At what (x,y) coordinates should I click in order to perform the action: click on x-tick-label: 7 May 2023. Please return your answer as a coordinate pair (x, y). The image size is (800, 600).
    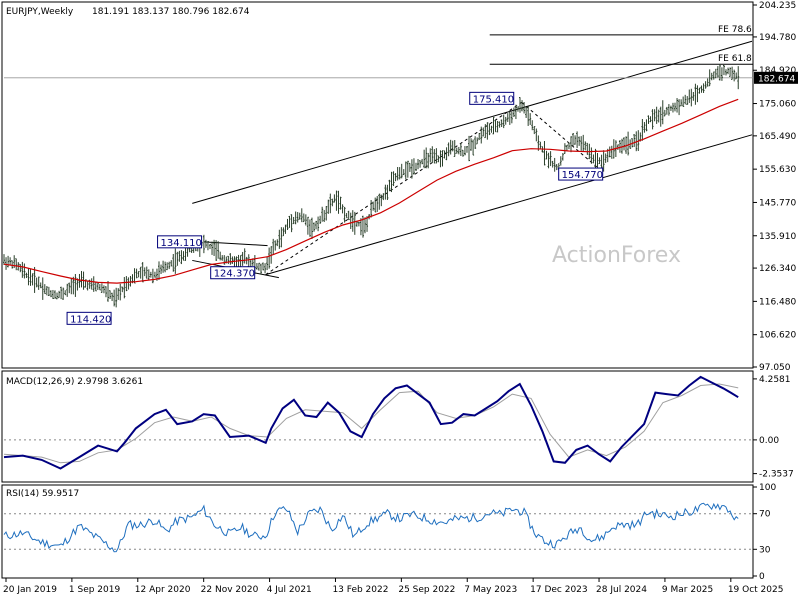
    Looking at the image, I should click on (490, 590).